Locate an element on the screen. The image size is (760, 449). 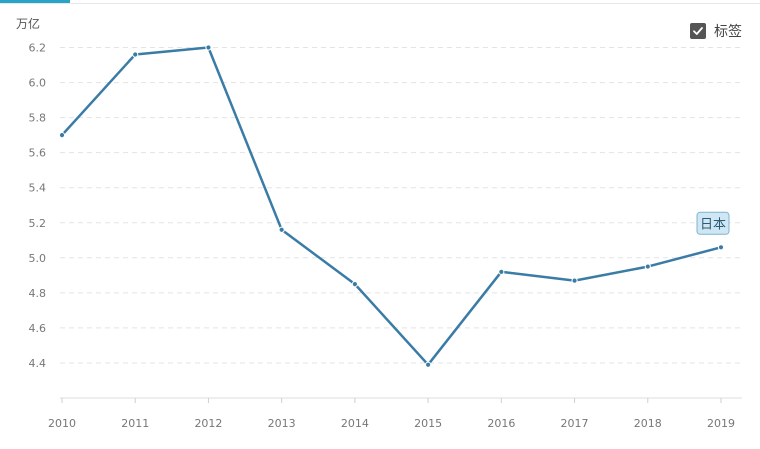
label-checkbox is located at coordinates (698, 31).